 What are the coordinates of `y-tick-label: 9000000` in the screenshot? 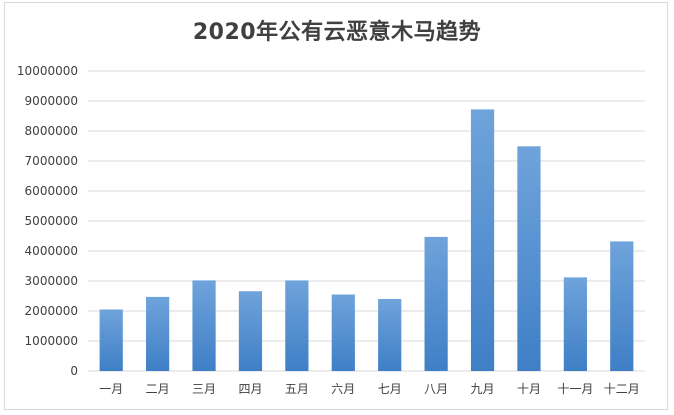 It's located at (51, 101).